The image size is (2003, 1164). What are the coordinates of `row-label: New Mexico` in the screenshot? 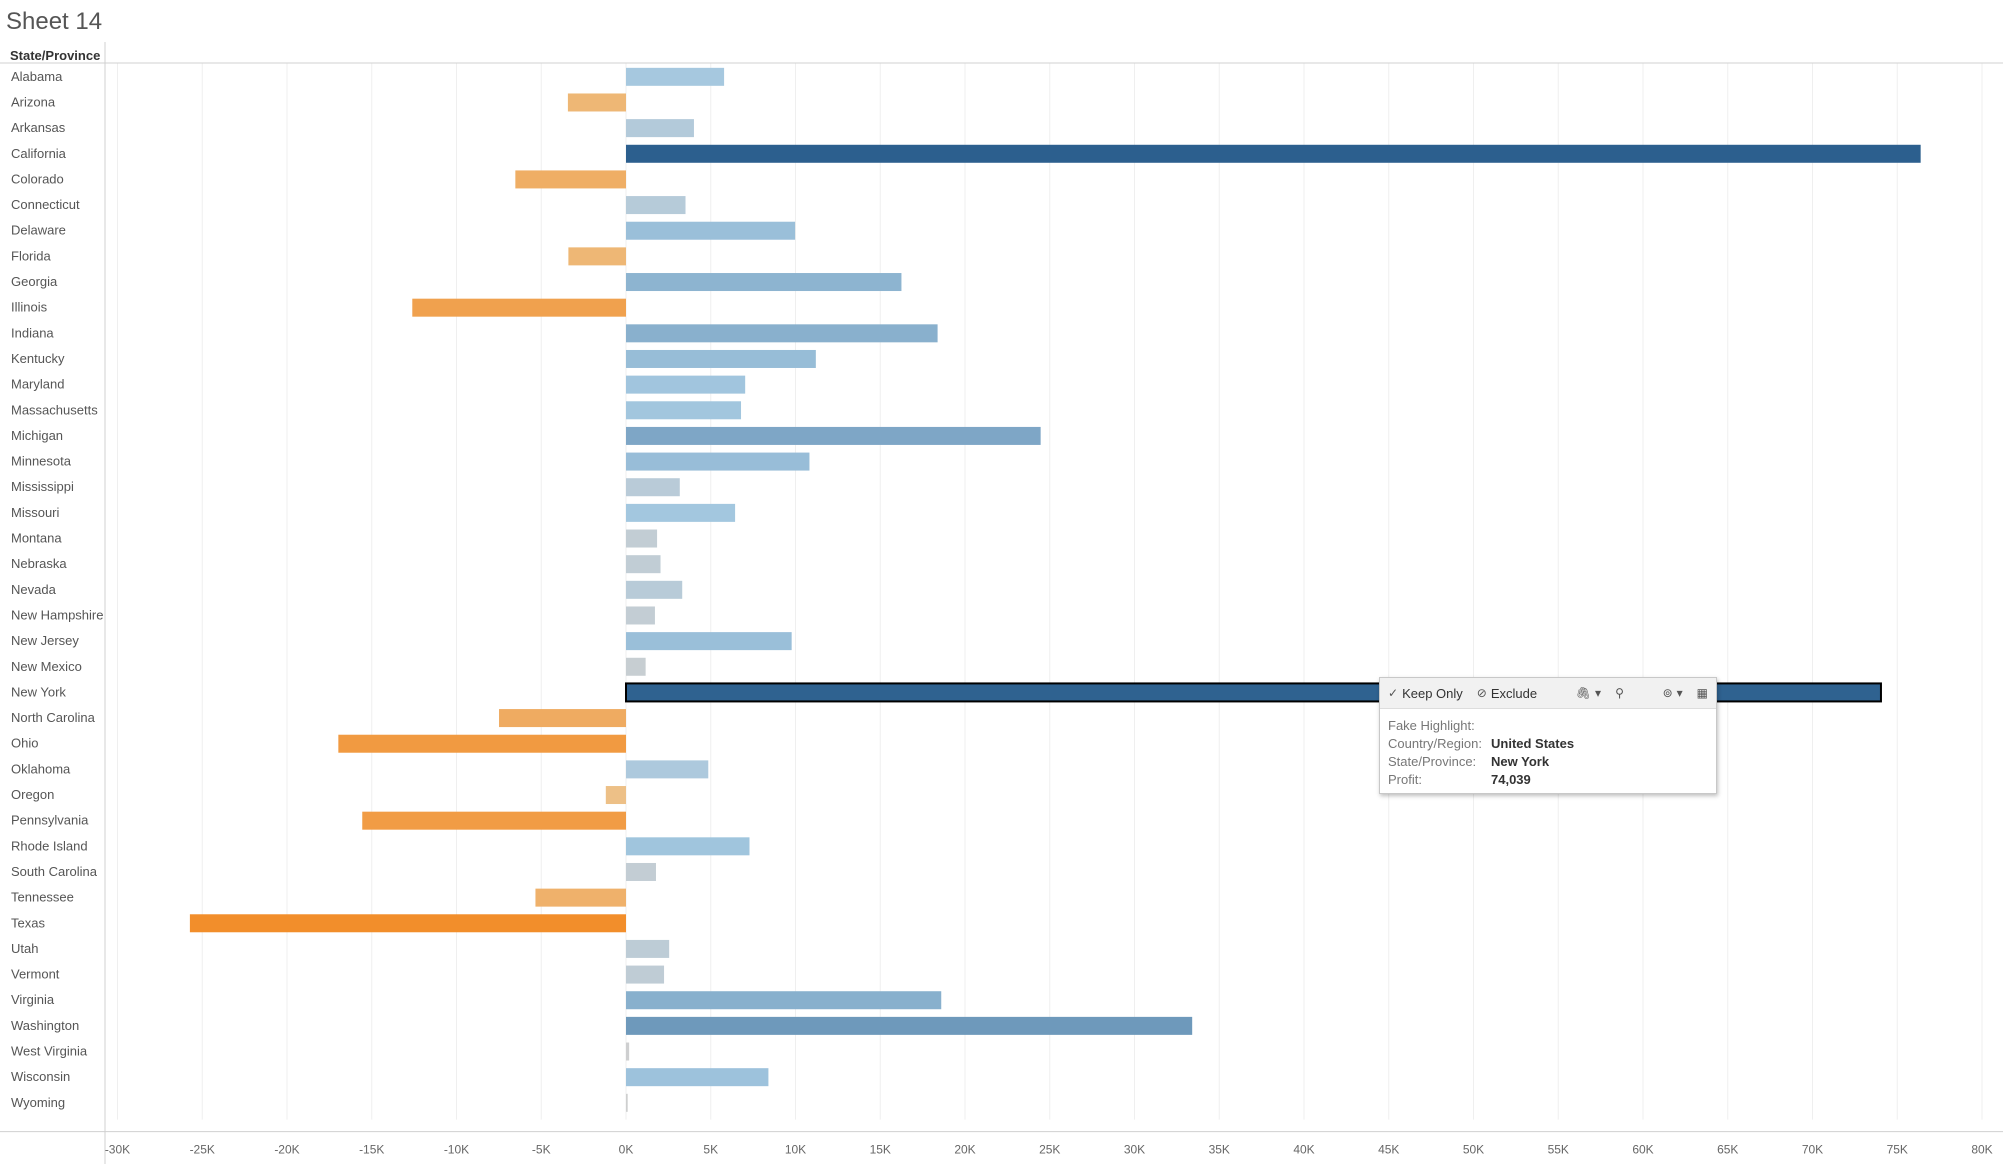 It's located at (46, 666).